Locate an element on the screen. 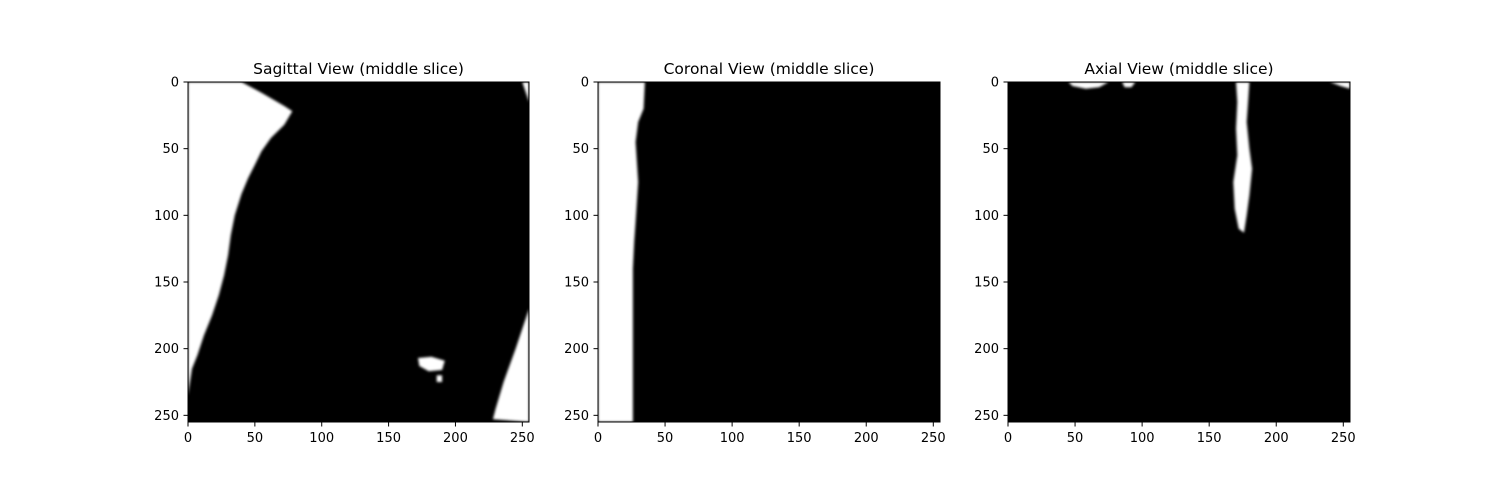 The image size is (1500, 500). panel-title: Sagittal View (middle slice) is located at coordinates (358, 69).